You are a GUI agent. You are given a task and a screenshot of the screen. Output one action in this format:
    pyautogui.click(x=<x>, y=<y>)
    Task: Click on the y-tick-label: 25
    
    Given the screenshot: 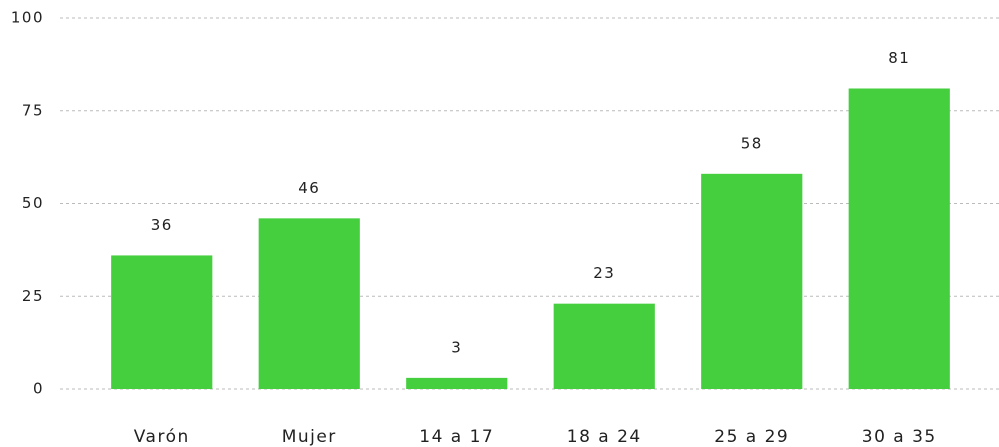 What is the action you would take?
    pyautogui.click(x=33, y=296)
    